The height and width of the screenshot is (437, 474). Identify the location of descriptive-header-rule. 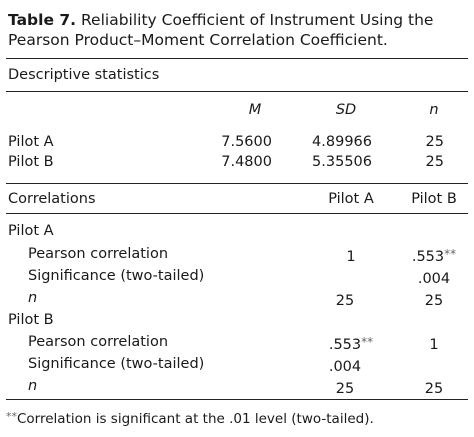
(237, 91).